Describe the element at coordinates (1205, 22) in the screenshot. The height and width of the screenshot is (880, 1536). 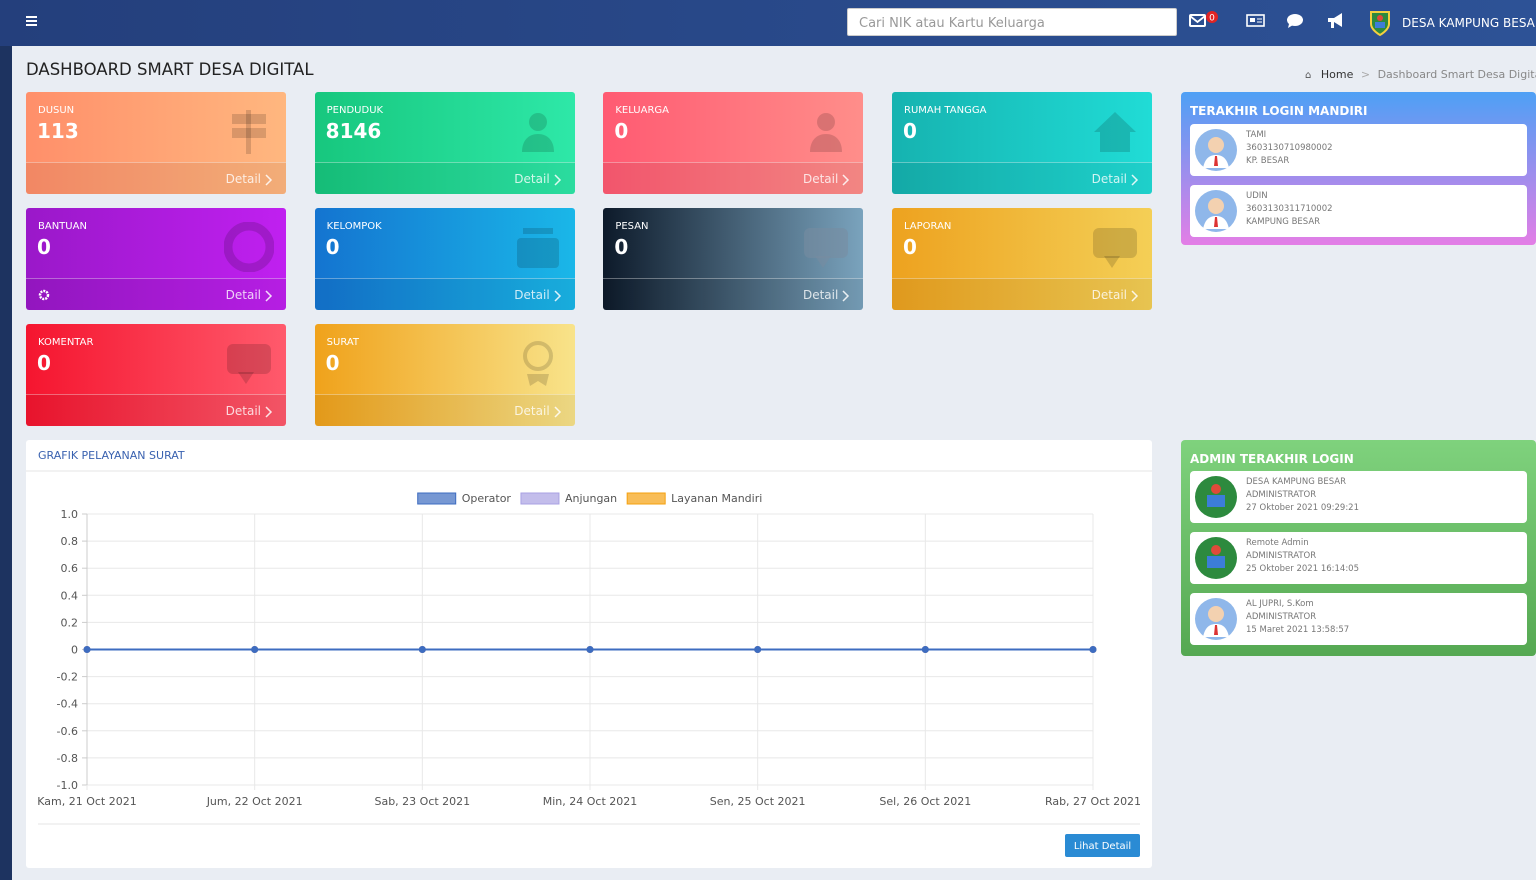
I see `mail-icon: 0` at that location.